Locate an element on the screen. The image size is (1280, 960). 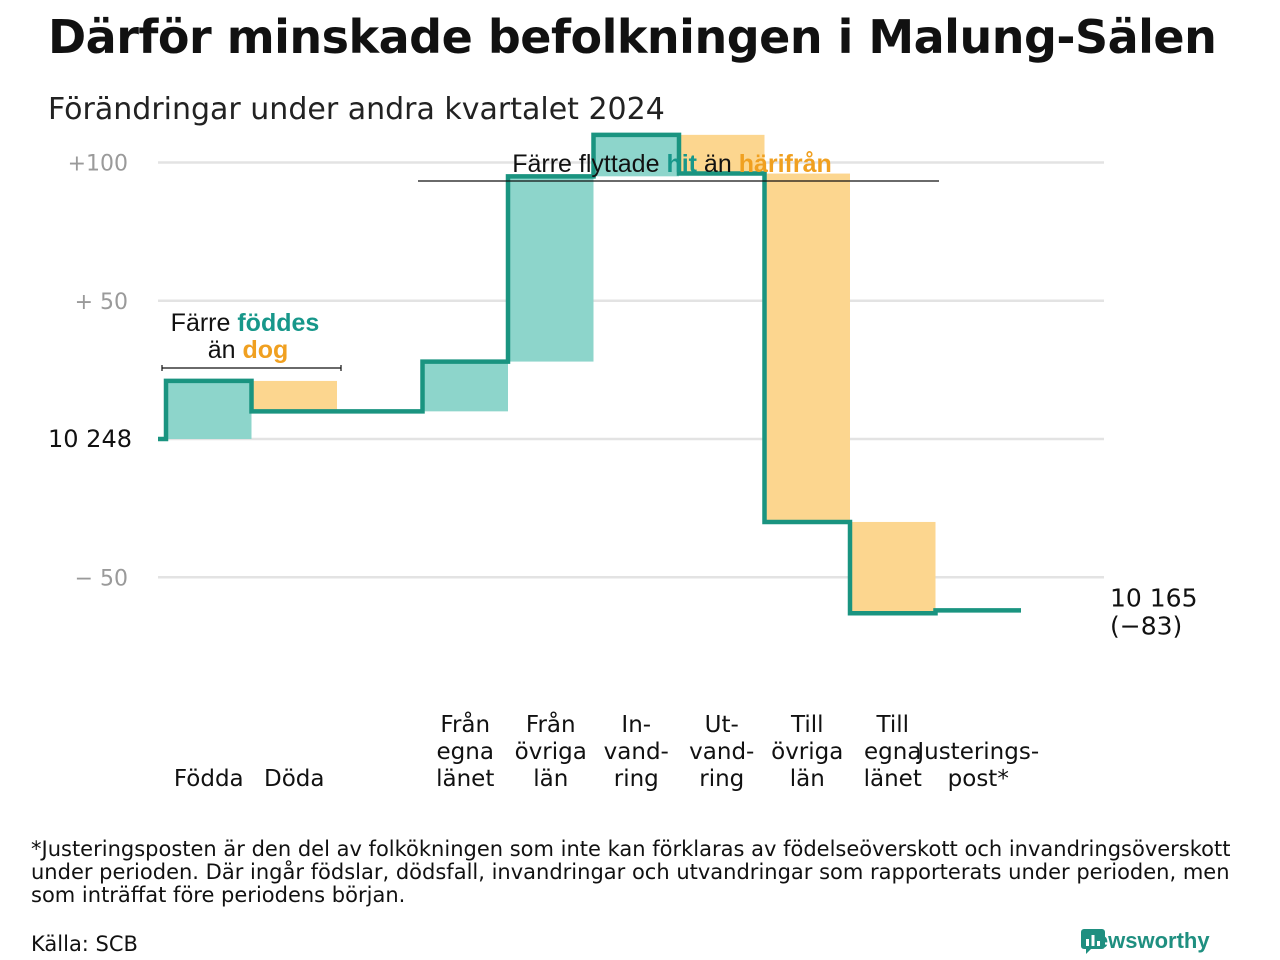
annotation-word: dog is located at coordinates (265, 350).